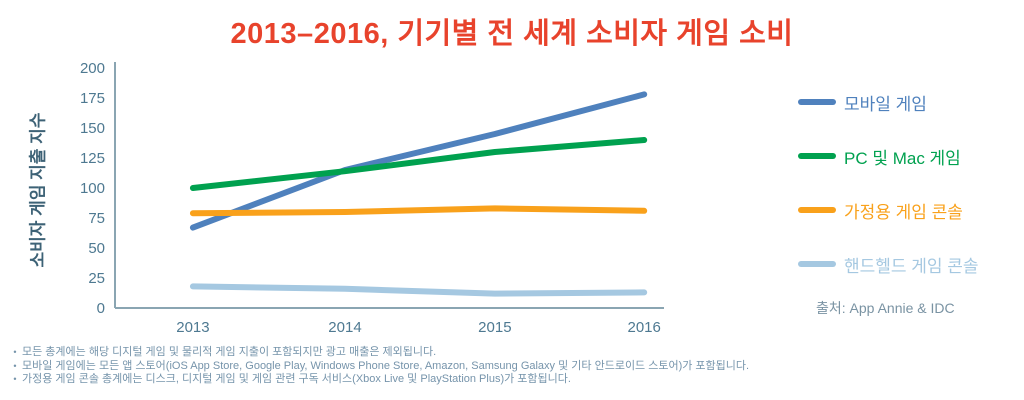 The width and height of the screenshot is (1024, 400). I want to click on legend-item-pc-mac-games: PC 및 Mac 게임, so click(888, 156).